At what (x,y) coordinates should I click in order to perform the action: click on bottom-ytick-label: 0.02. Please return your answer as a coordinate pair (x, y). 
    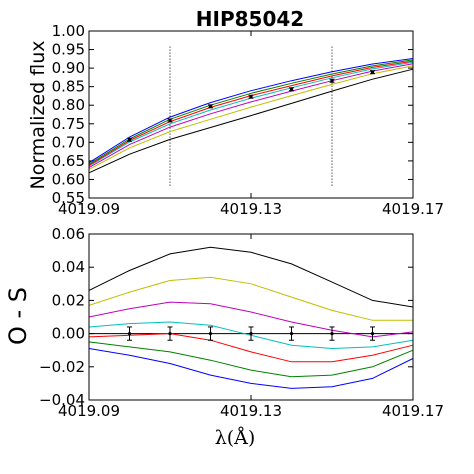
    Looking at the image, I should click on (68, 300).